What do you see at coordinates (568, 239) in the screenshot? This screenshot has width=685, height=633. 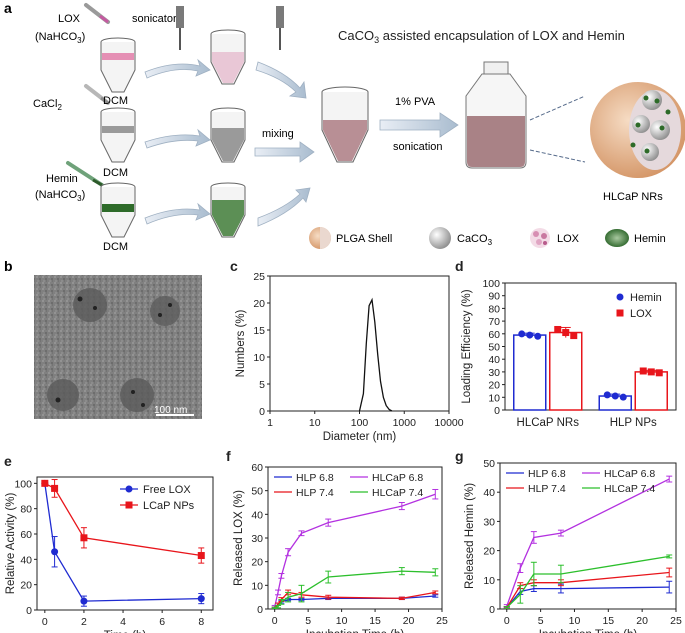 I see `legend-lox-label: LOX` at bounding box center [568, 239].